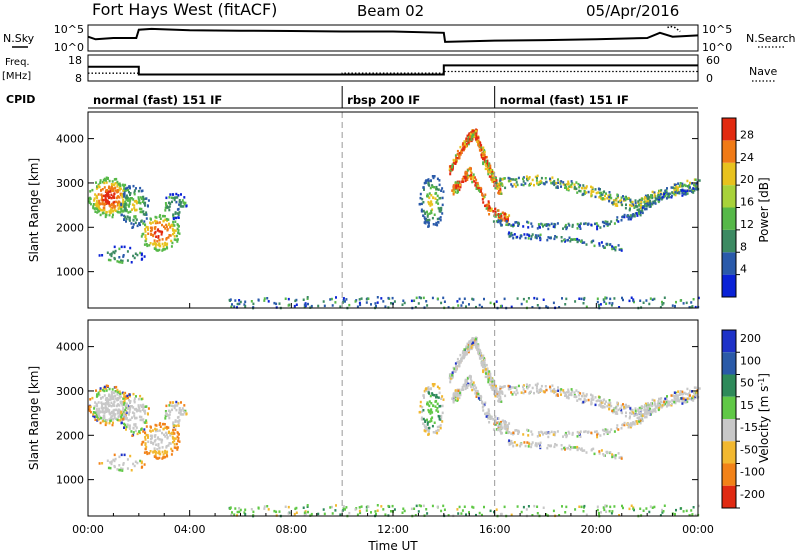 The width and height of the screenshot is (800, 554). I want to click on time-xlabel: Time UT, so click(392, 546).